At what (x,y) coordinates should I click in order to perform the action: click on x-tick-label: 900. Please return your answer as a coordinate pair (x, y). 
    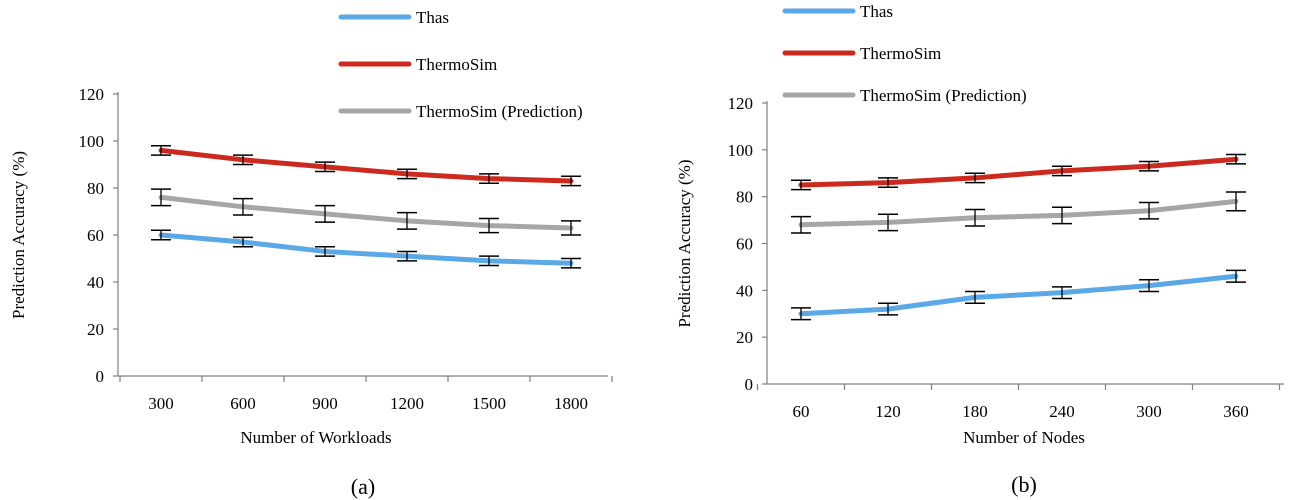
    Looking at the image, I should click on (325, 403).